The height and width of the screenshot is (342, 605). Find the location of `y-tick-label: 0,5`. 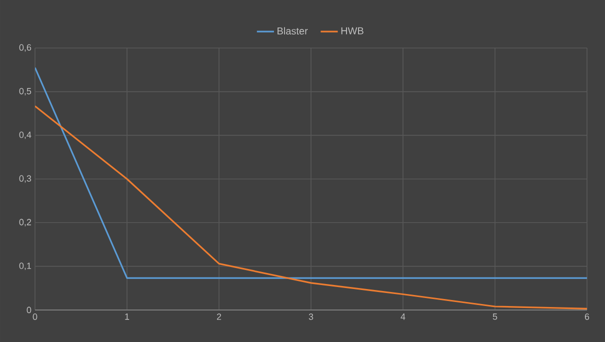

y-tick-label: 0,5 is located at coordinates (25, 92).